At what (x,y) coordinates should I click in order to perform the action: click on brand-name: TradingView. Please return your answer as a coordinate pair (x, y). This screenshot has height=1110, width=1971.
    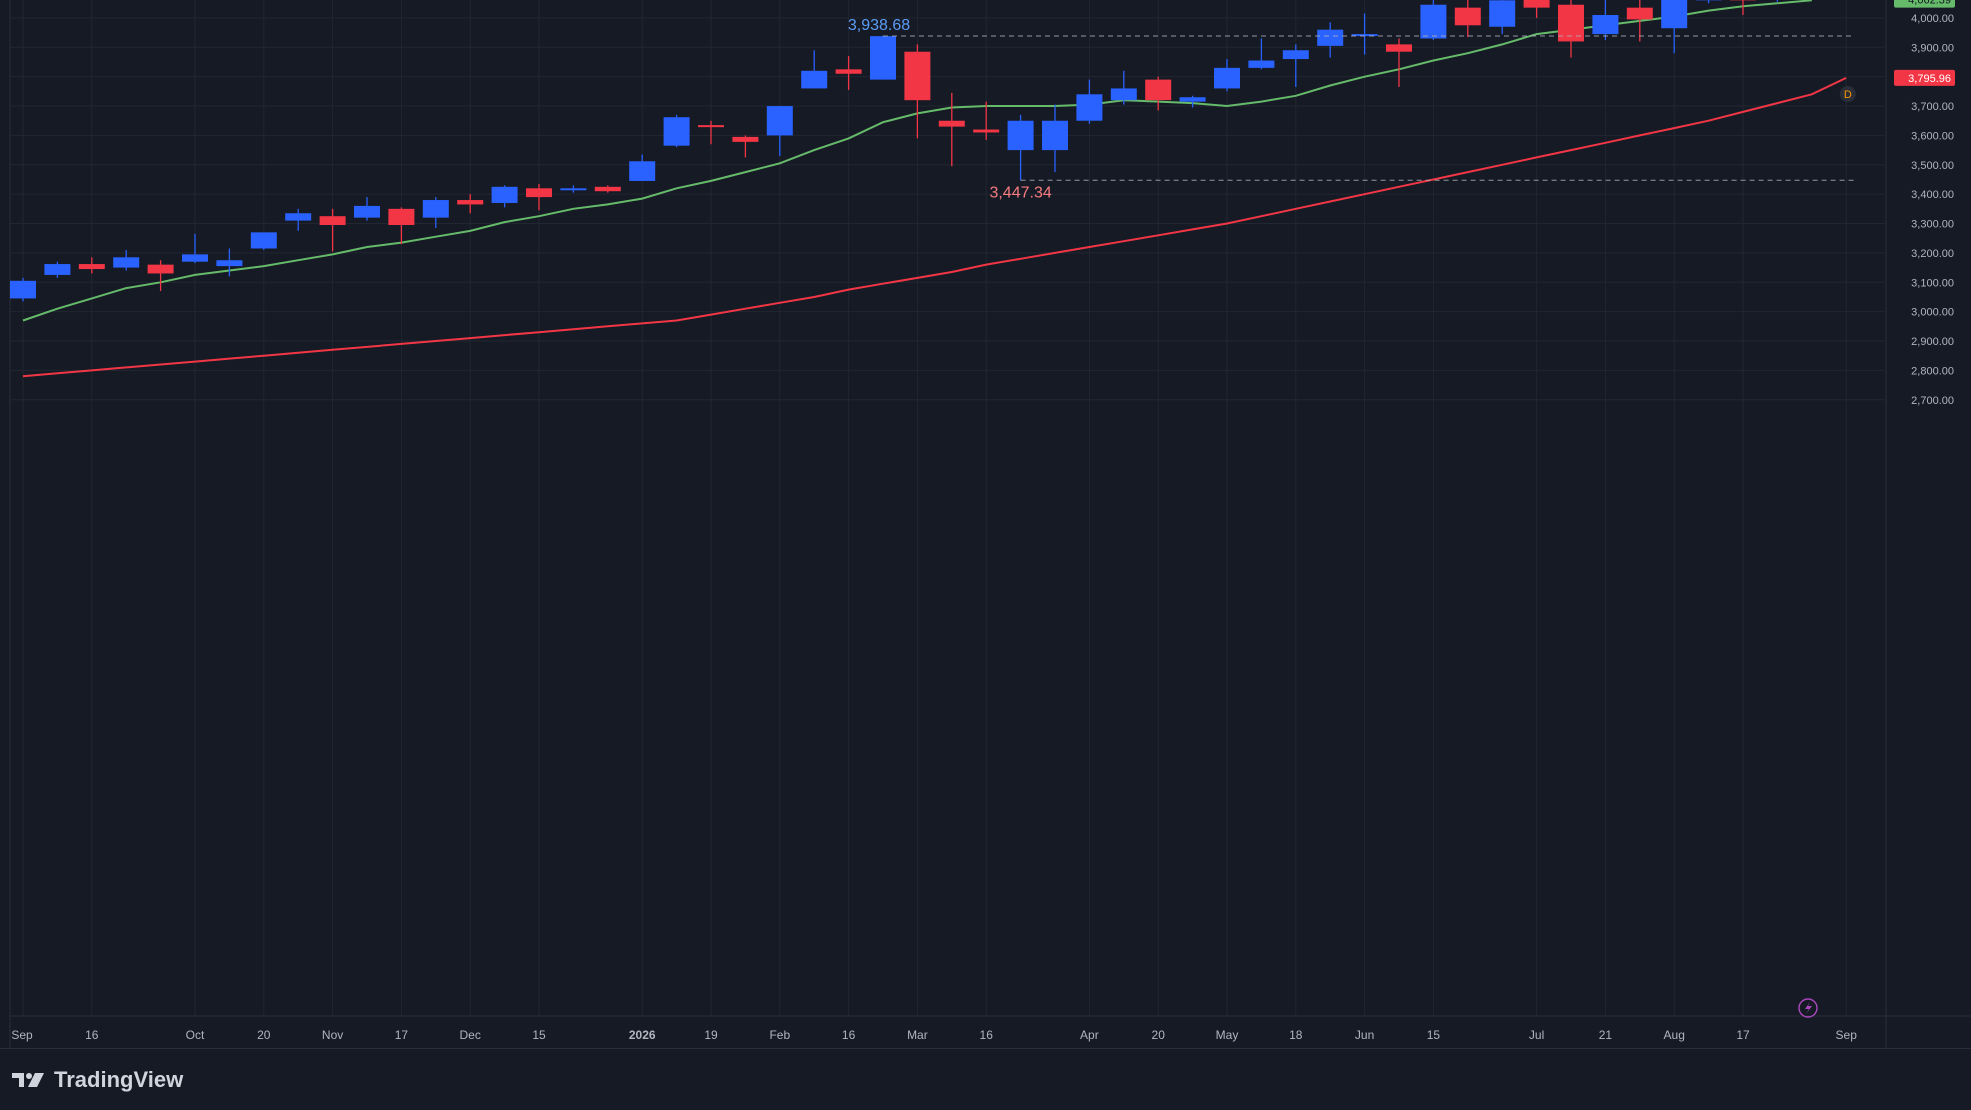
    Looking at the image, I should click on (118, 1080).